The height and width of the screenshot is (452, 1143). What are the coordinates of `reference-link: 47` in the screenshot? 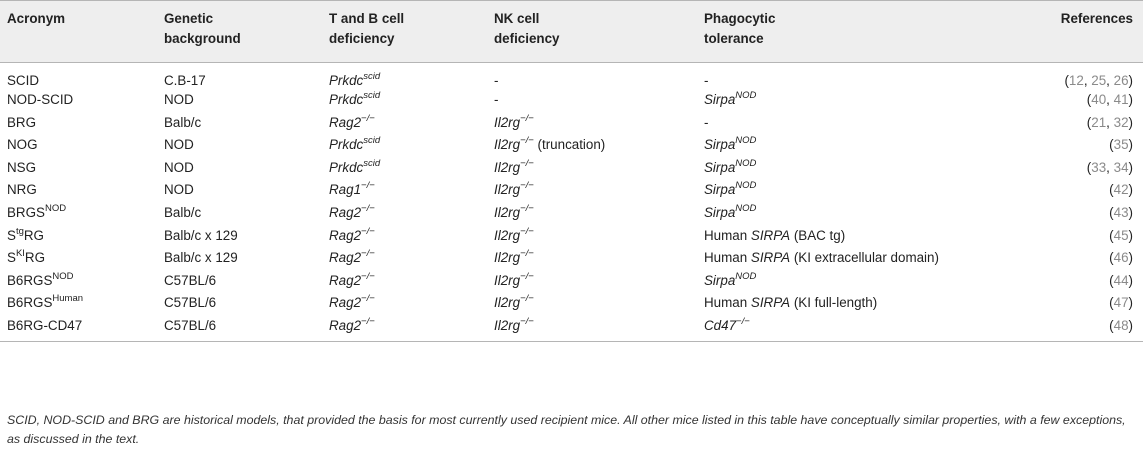 It's located at (1121, 303).